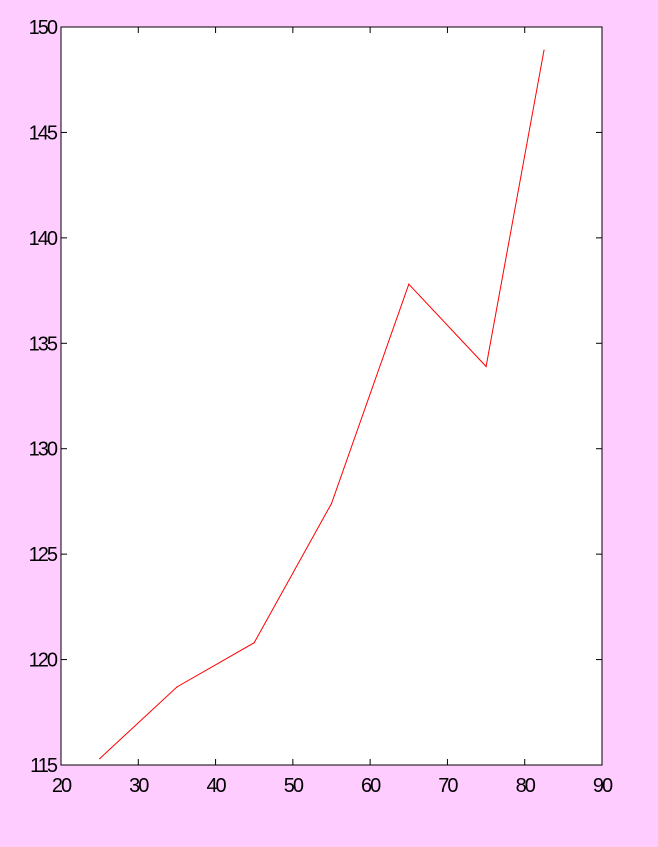 The width and height of the screenshot is (658, 847). I want to click on x-tick-label: 30, so click(139, 786).